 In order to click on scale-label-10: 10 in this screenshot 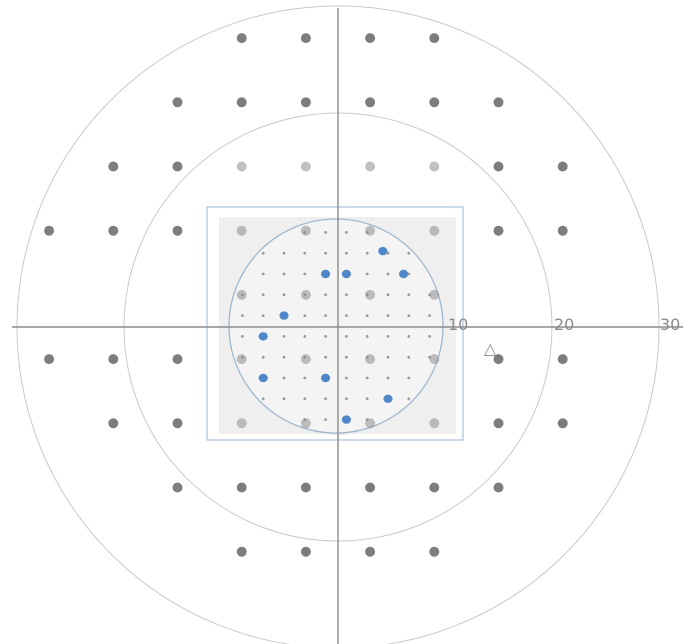, I will do `click(458, 324)`.